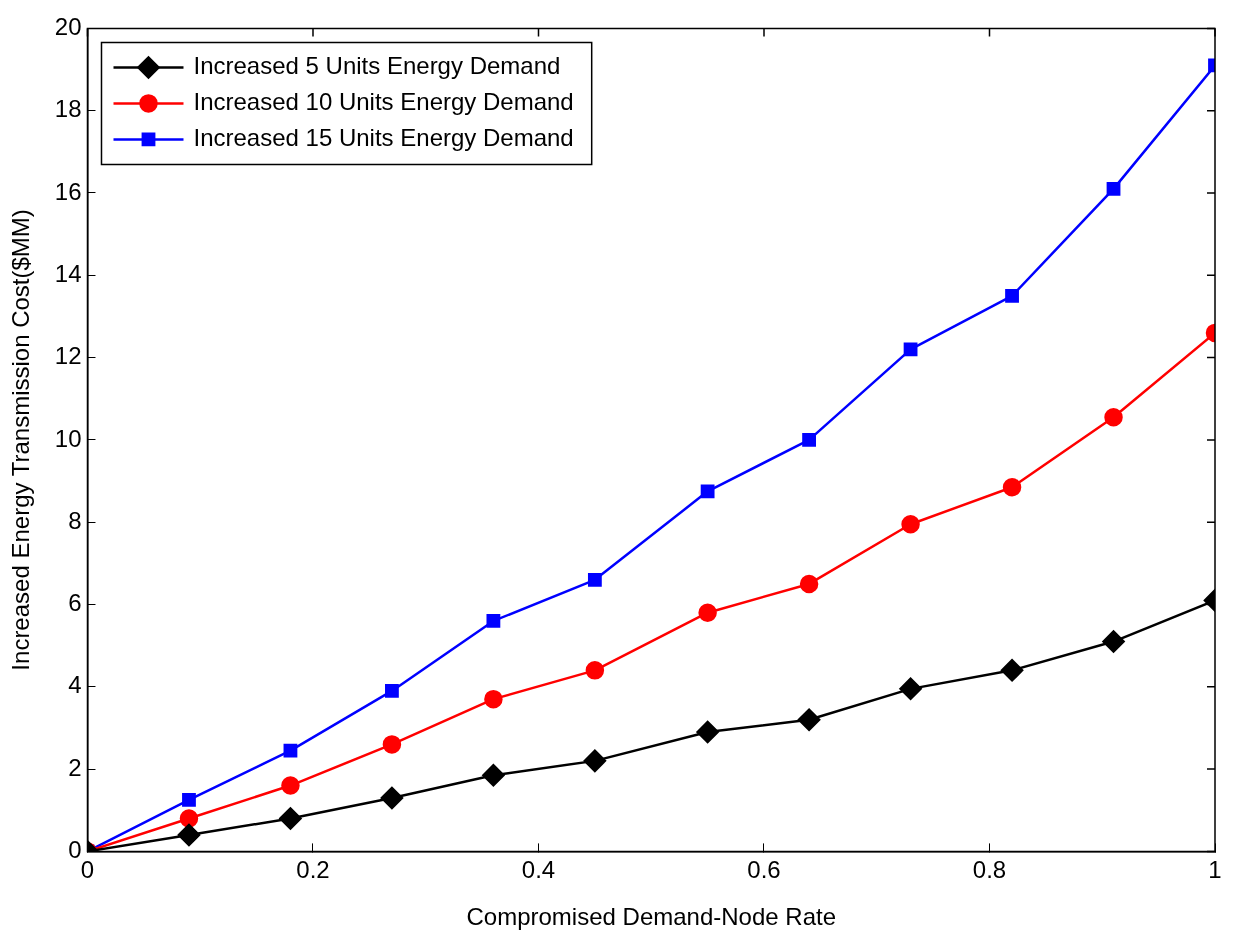 The height and width of the screenshot is (941, 1237). What do you see at coordinates (75, 850) in the screenshot?
I see `y-tick-label: 0` at bounding box center [75, 850].